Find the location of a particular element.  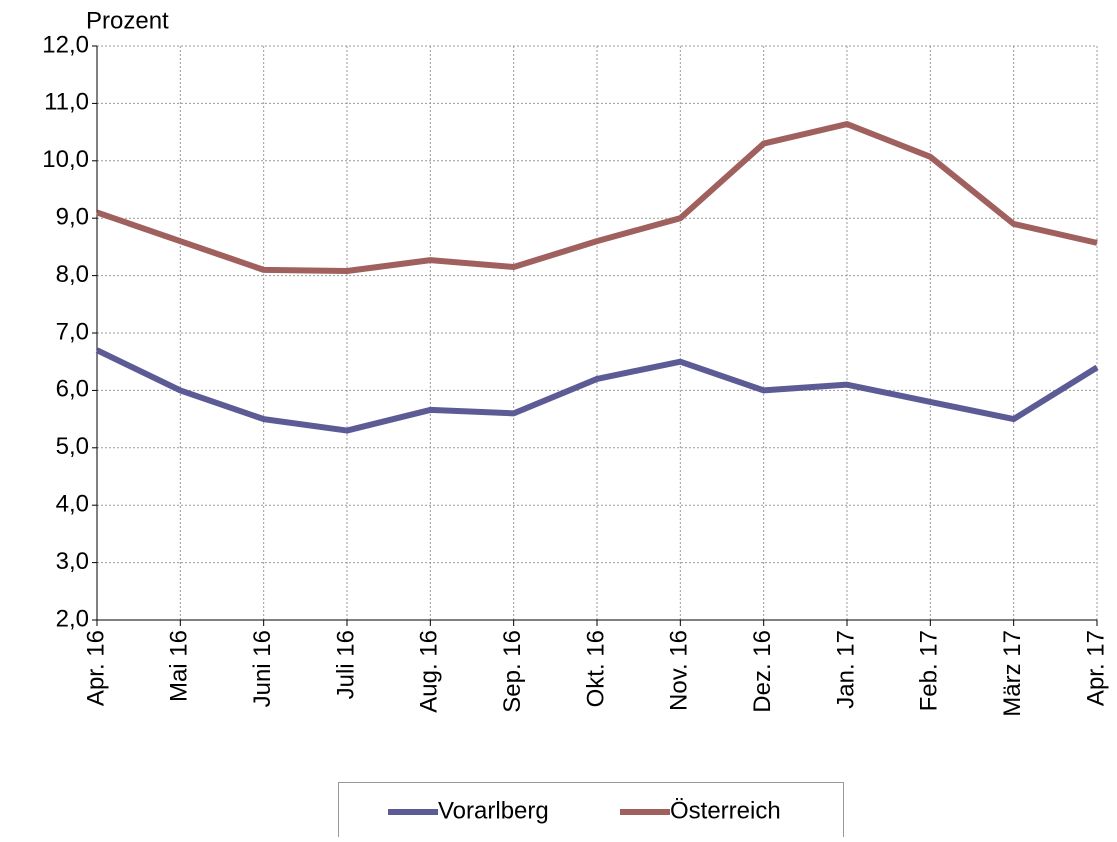

y-tick-label: 3,0 is located at coordinates (72, 561).